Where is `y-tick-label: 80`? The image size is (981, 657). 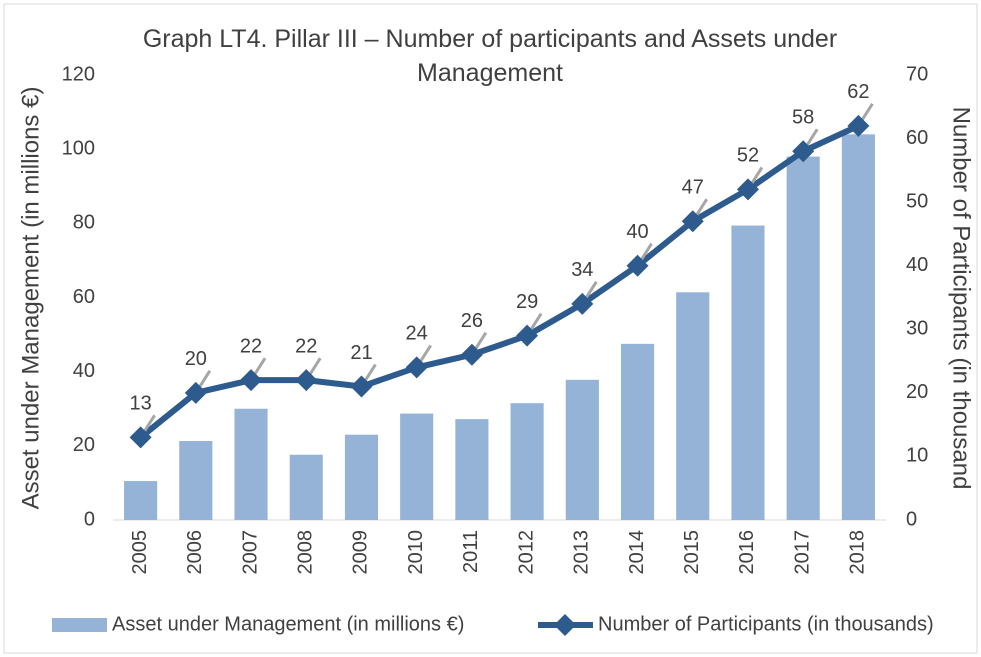 y-tick-label: 80 is located at coordinates (84, 223).